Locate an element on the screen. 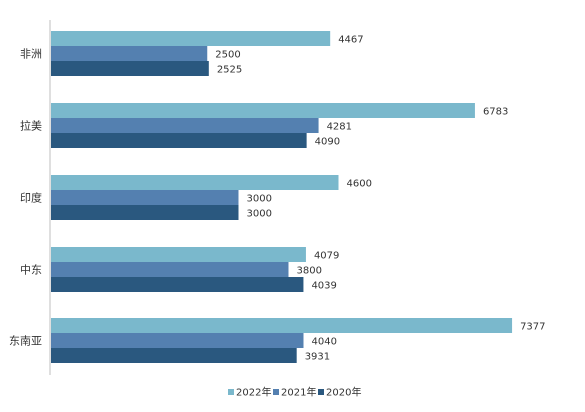 This screenshot has height=412, width=585. data-label: 4467 is located at coordinates (350, 40).